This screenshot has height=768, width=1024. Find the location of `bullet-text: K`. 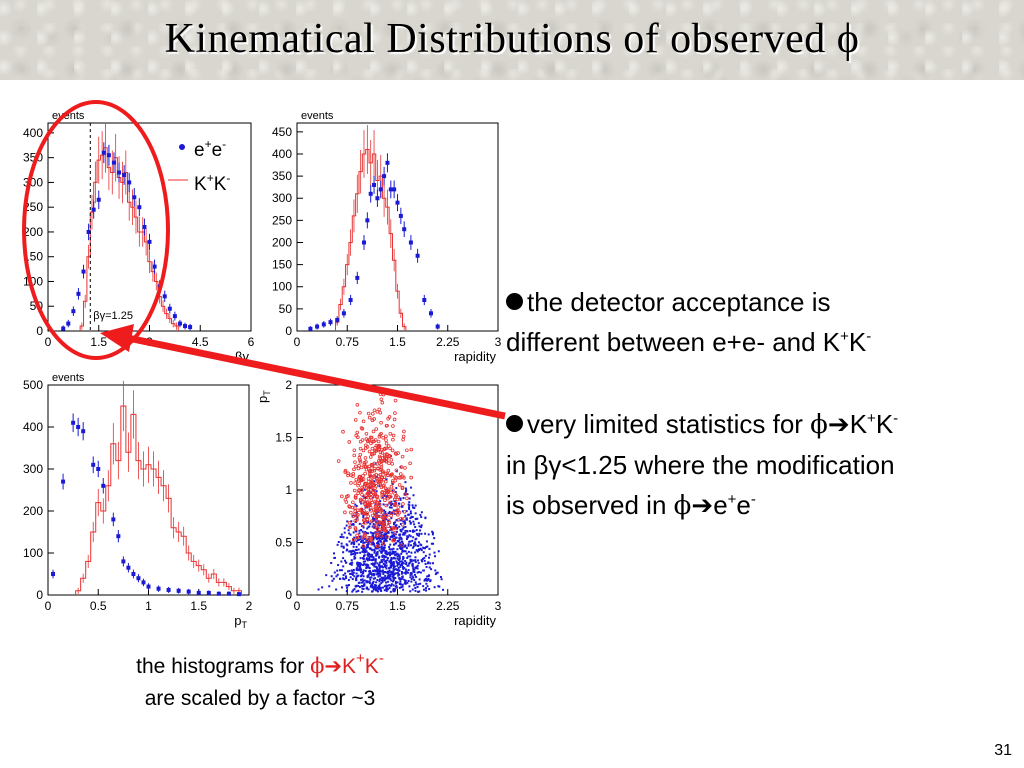

bullet-text: K is located at coordinates (857, 342).